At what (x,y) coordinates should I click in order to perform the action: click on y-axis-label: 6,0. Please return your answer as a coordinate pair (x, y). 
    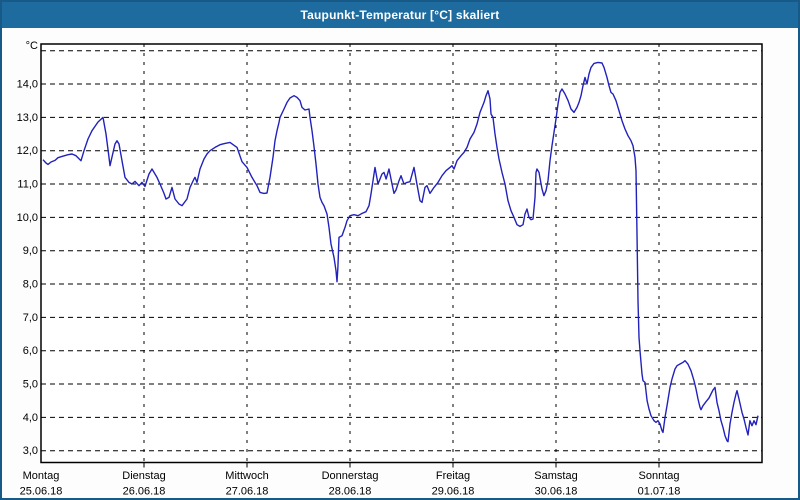
    Looking at the image, I should click on (30, 351).